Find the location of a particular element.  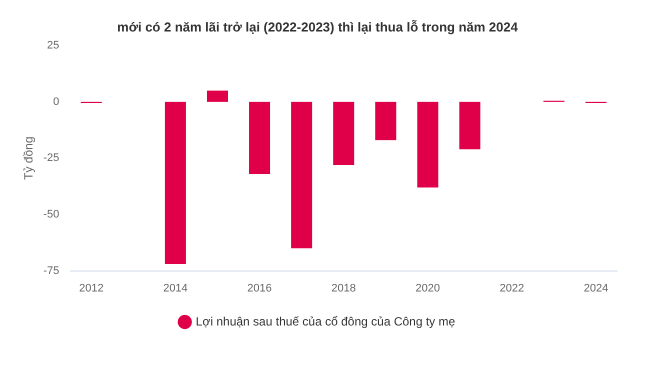

y-tick-label: -75 is located at coordinates (51, 270).